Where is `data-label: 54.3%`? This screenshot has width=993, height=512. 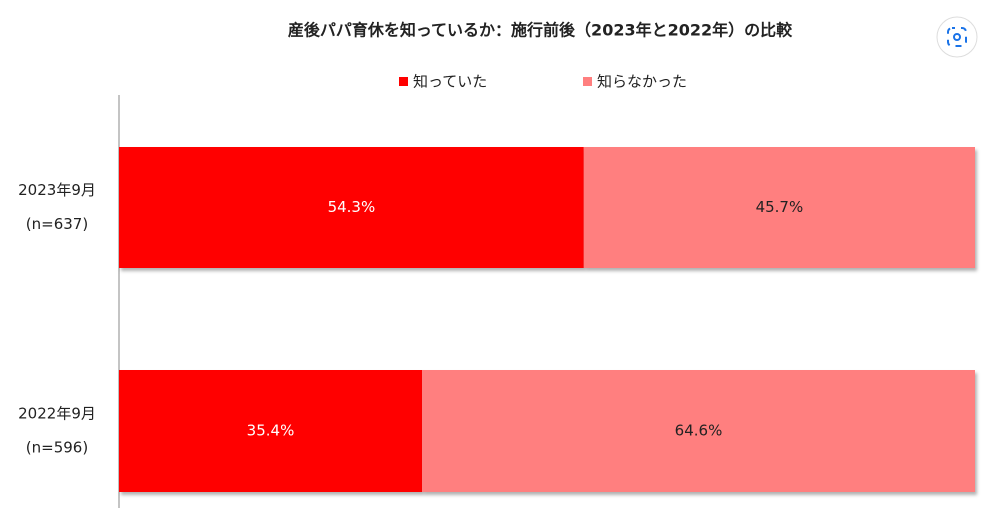 data-label: 54.3% is located at coordinates (352, 207).